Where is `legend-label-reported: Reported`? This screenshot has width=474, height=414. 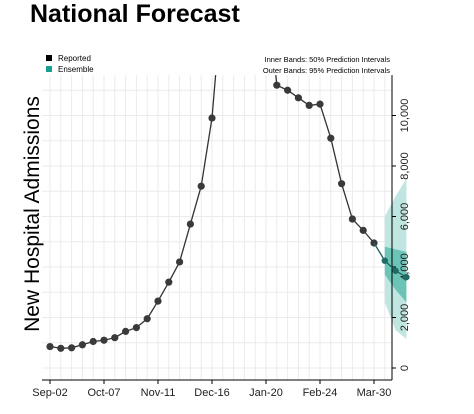 legend-label-reported: Reported is located at coordinates (74, 58).